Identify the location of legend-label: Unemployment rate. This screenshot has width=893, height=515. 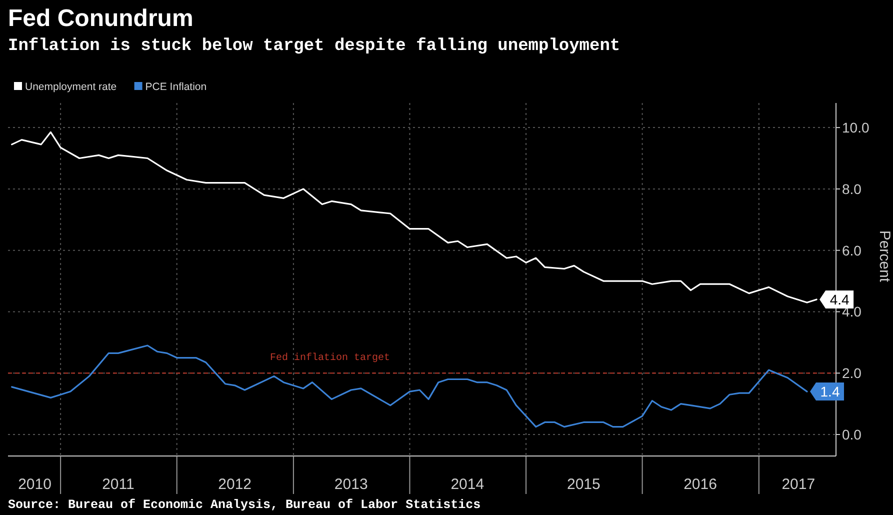
(71, 87).